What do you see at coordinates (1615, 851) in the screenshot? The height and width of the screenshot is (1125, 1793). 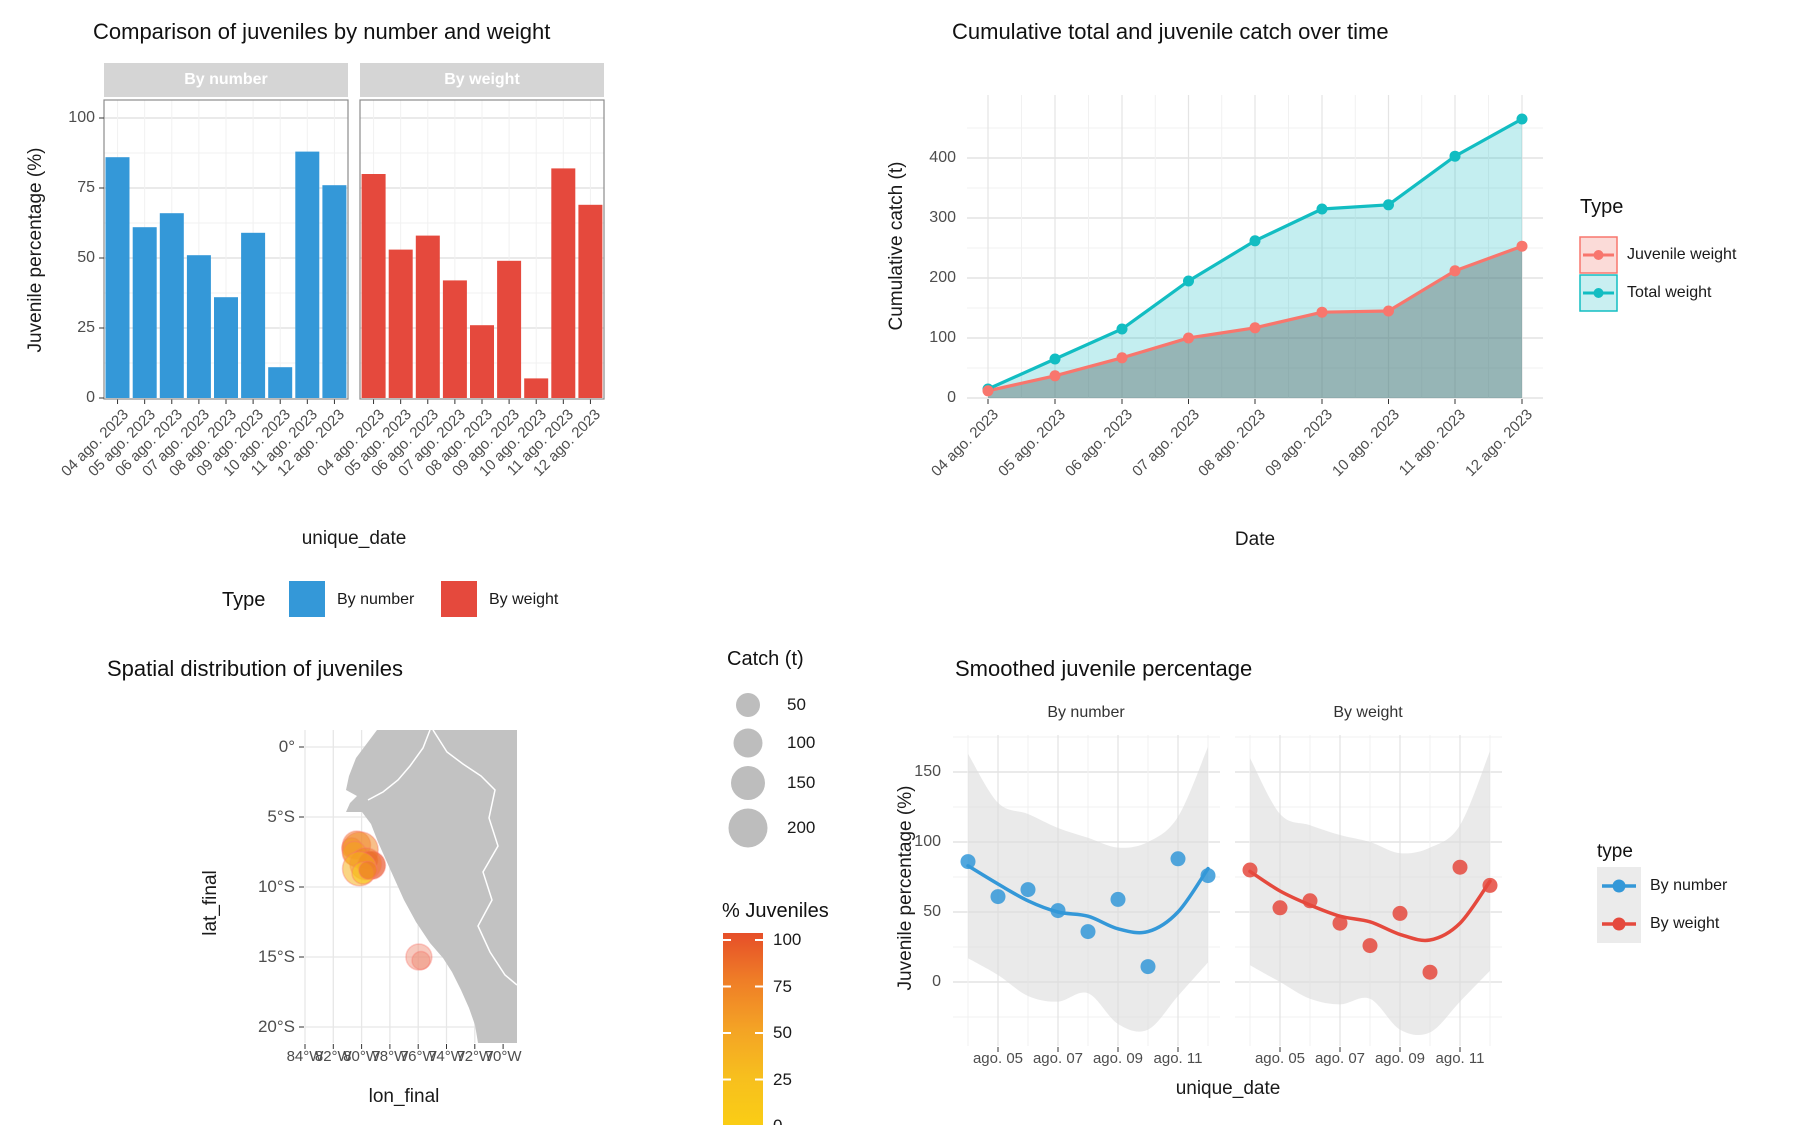 I see `smooth-legend-title: type` at bounding box center [1615, 851].